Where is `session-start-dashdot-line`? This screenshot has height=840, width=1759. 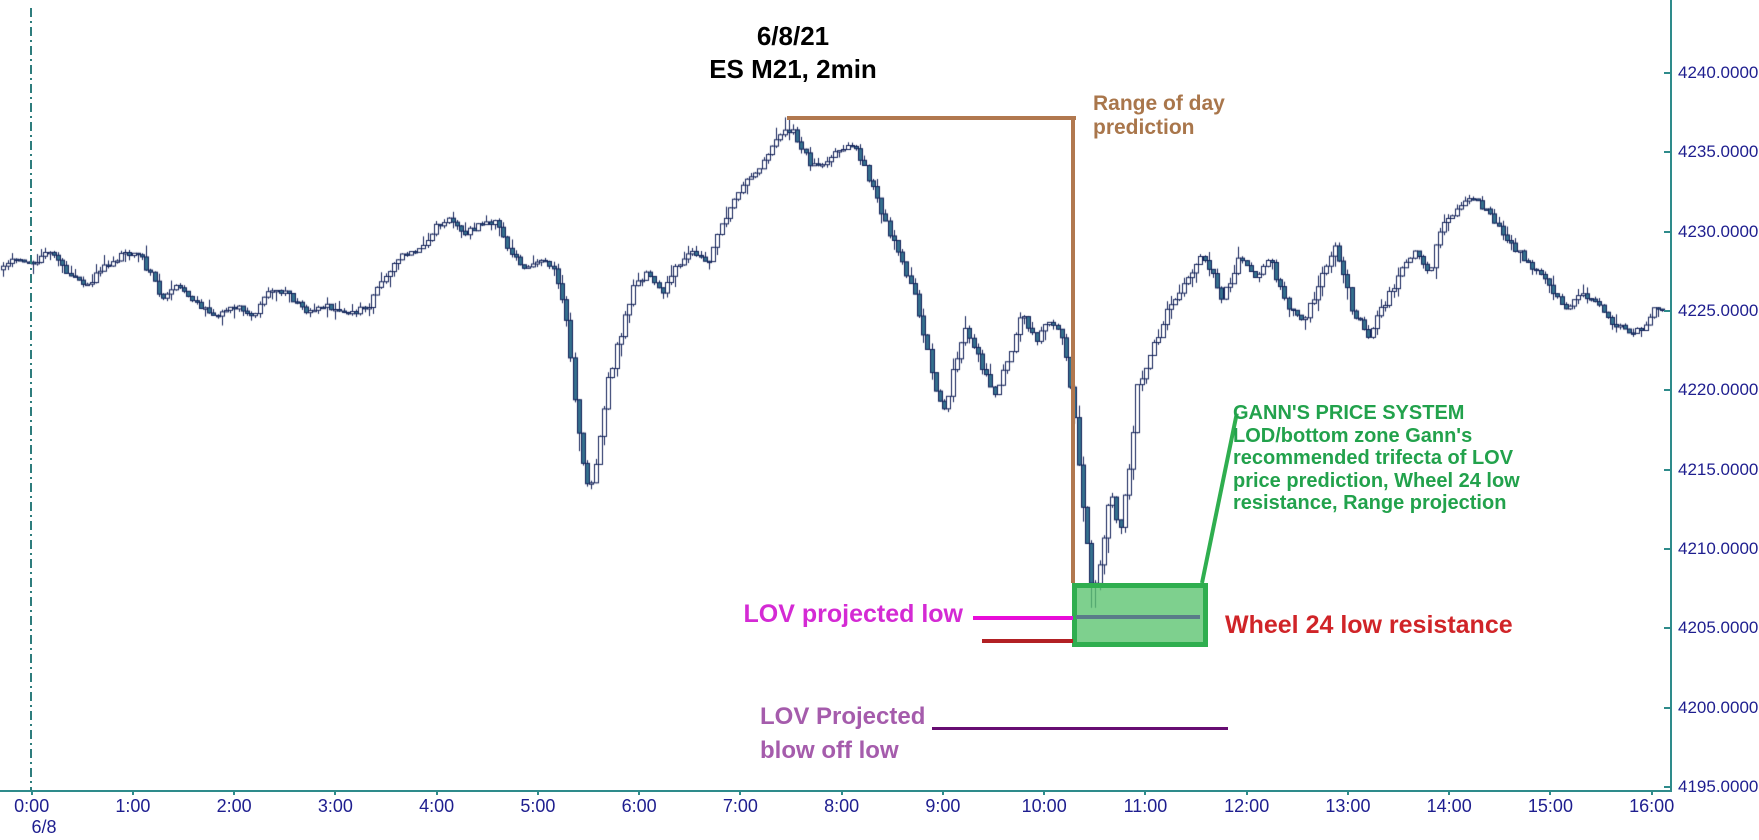
session-start-dashdot-line is located at coordinates (31, 399).